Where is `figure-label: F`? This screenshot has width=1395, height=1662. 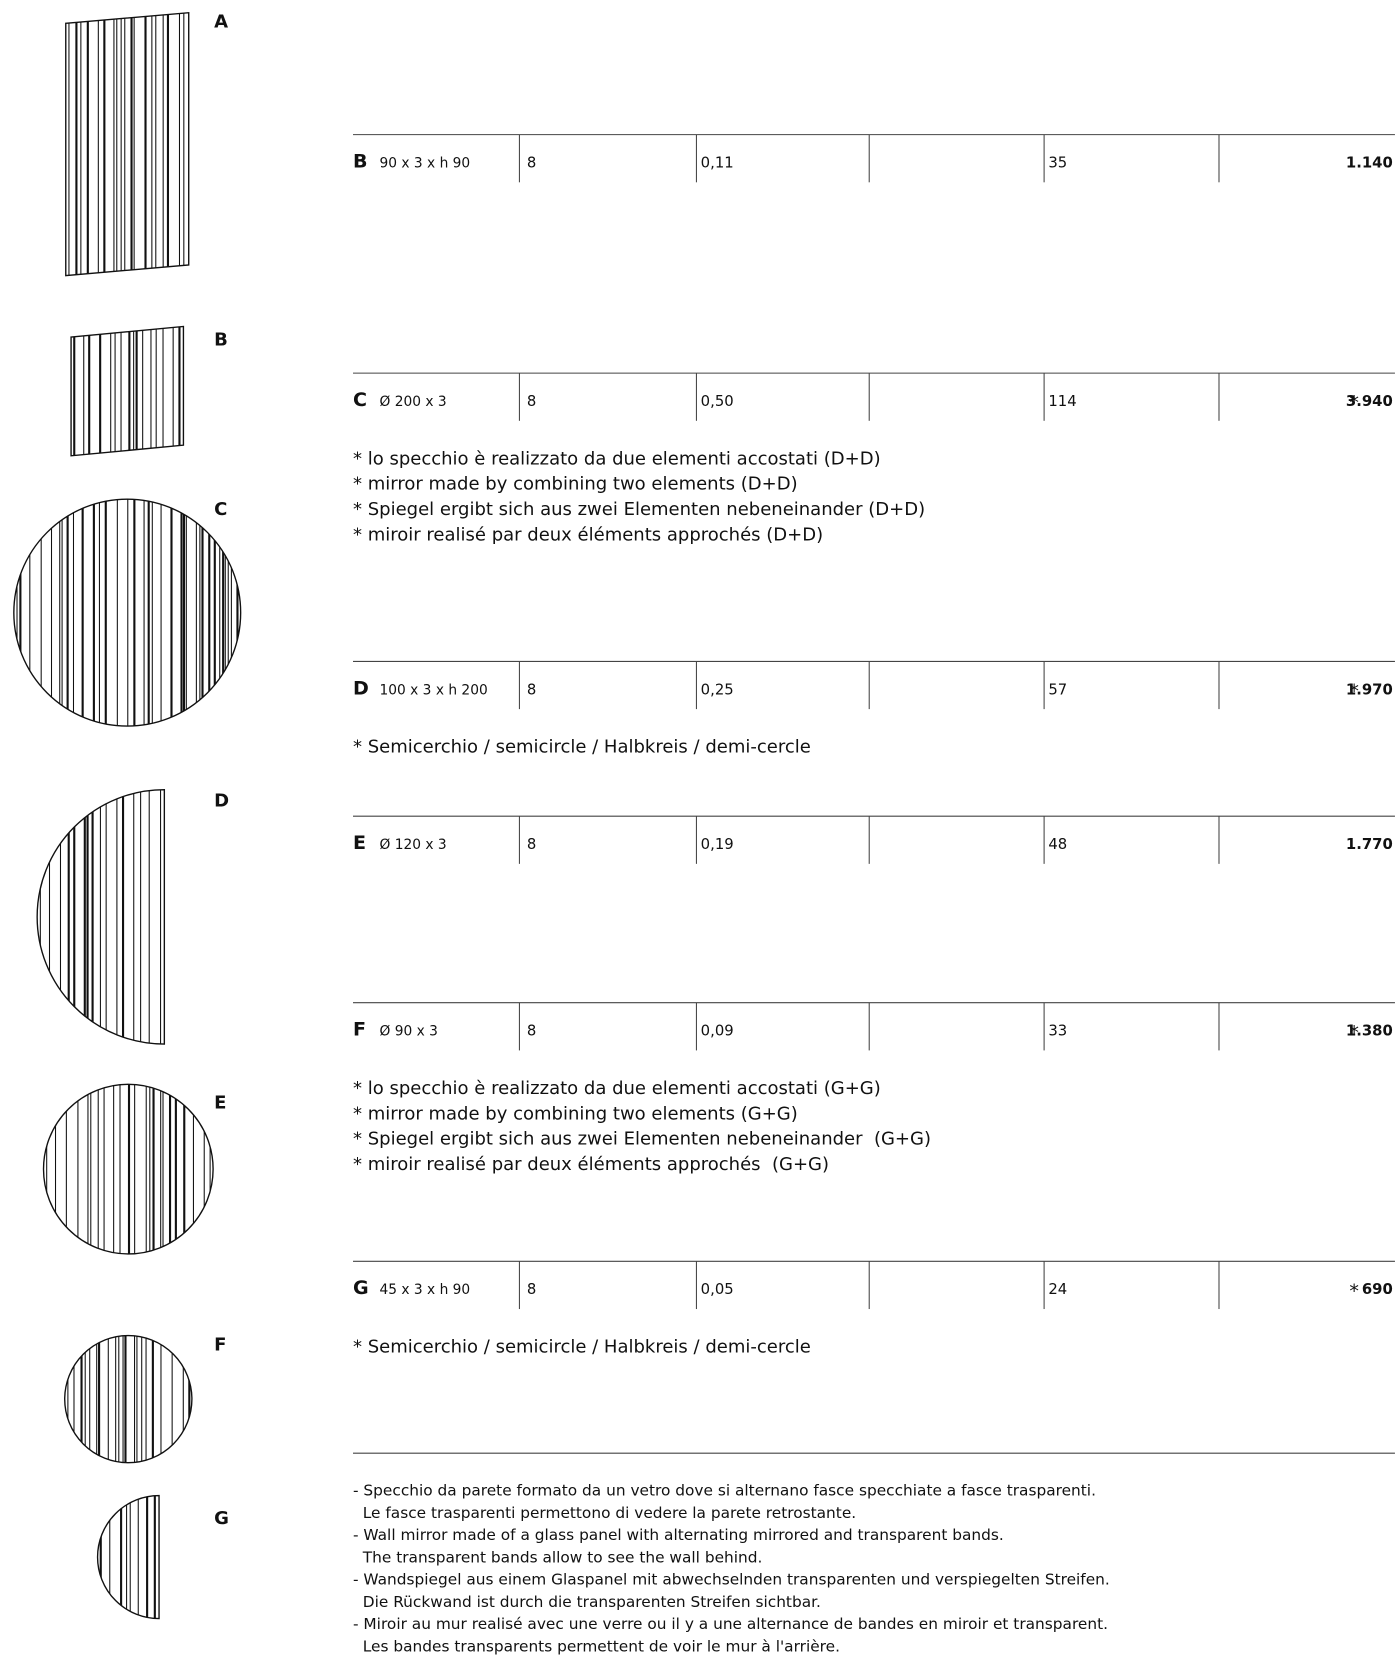
figure-label: F is located at coordinates (220, 1344).